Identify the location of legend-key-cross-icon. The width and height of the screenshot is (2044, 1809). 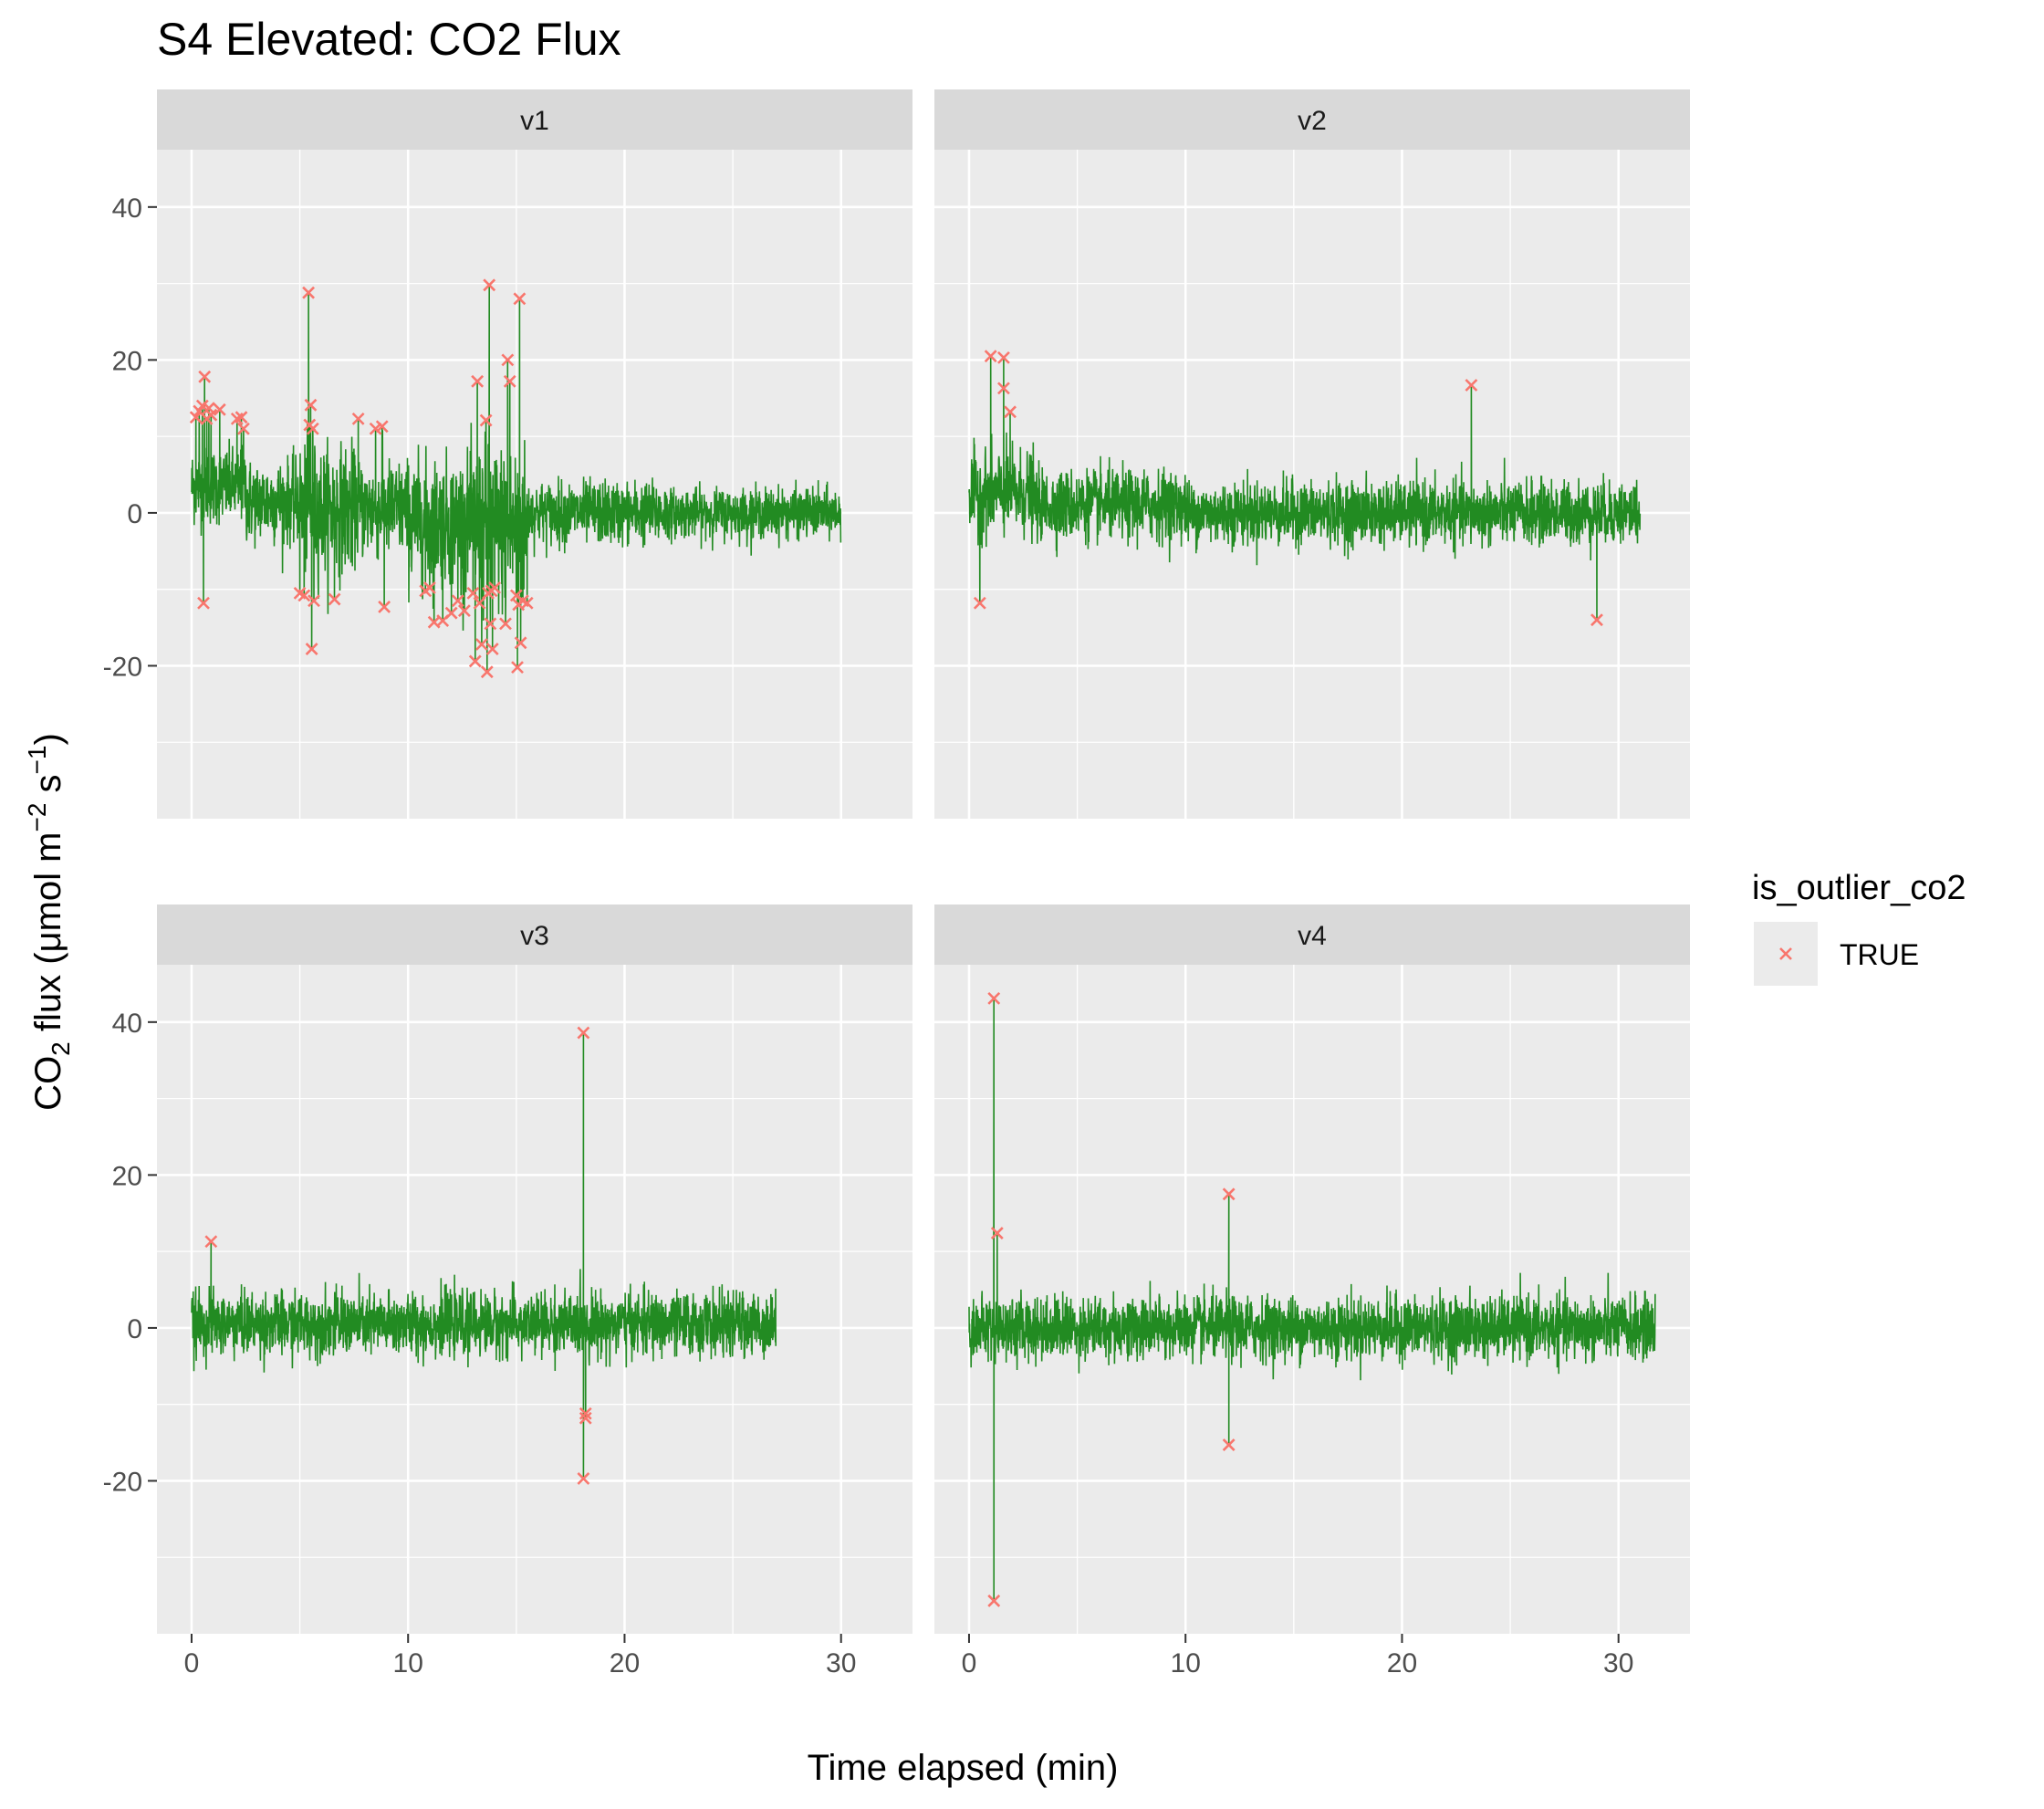
(1785, 953).